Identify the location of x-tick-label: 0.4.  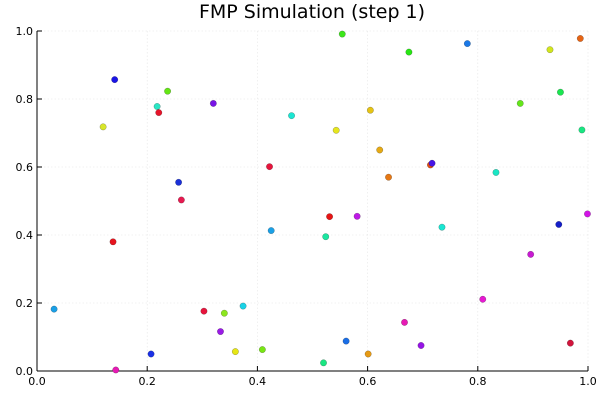
(258, 381).